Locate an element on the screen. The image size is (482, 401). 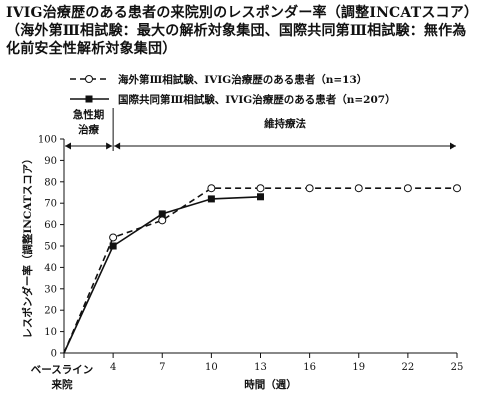
phase-label: 急性期 is located at coordinates (89, 114).